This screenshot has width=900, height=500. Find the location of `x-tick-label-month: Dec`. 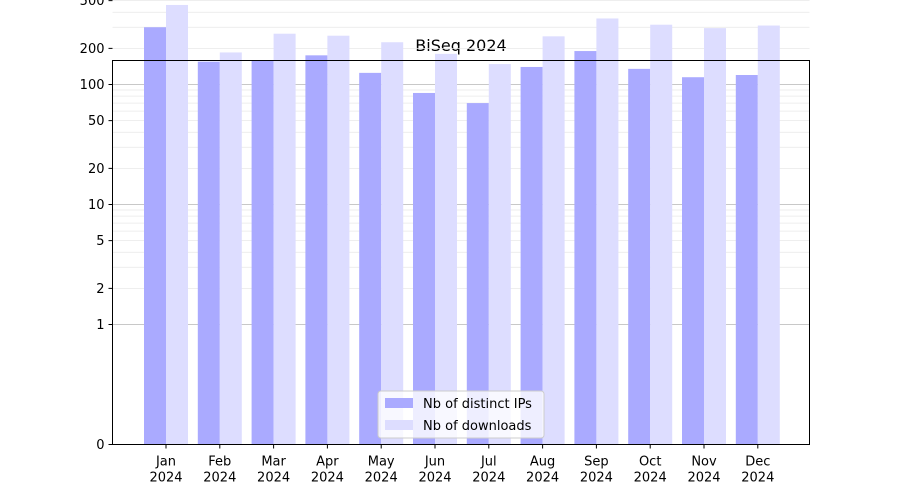

x-tick-label-month: Dec is located at coordinates (757, 462).